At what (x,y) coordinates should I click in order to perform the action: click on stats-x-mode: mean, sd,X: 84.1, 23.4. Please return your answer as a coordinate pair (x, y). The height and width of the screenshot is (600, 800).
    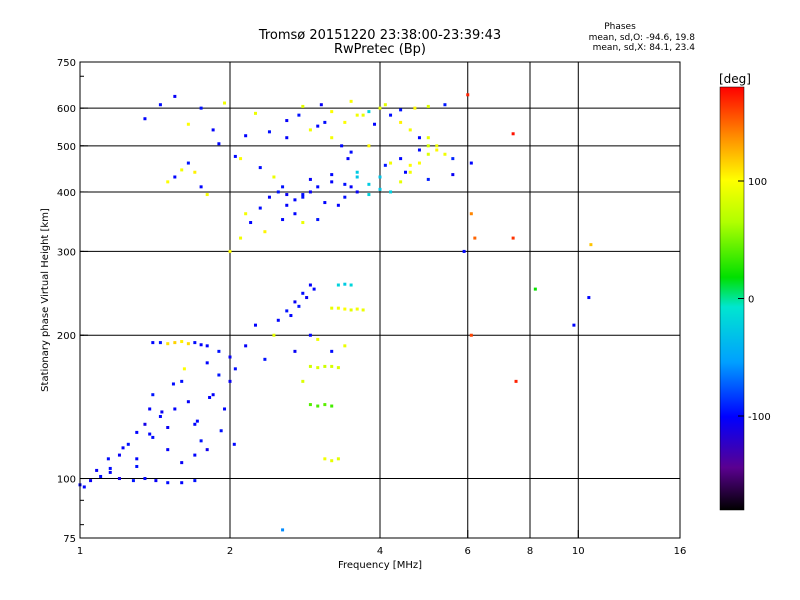
    Looking at the image, I should click on (643, 48).